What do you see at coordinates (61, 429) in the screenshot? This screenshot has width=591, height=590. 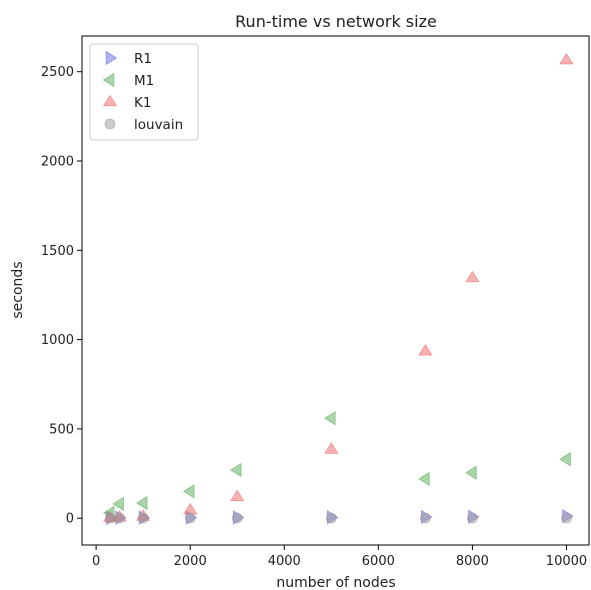 I see `y-tick-label-1: 500` at bounding box center [61, 429].